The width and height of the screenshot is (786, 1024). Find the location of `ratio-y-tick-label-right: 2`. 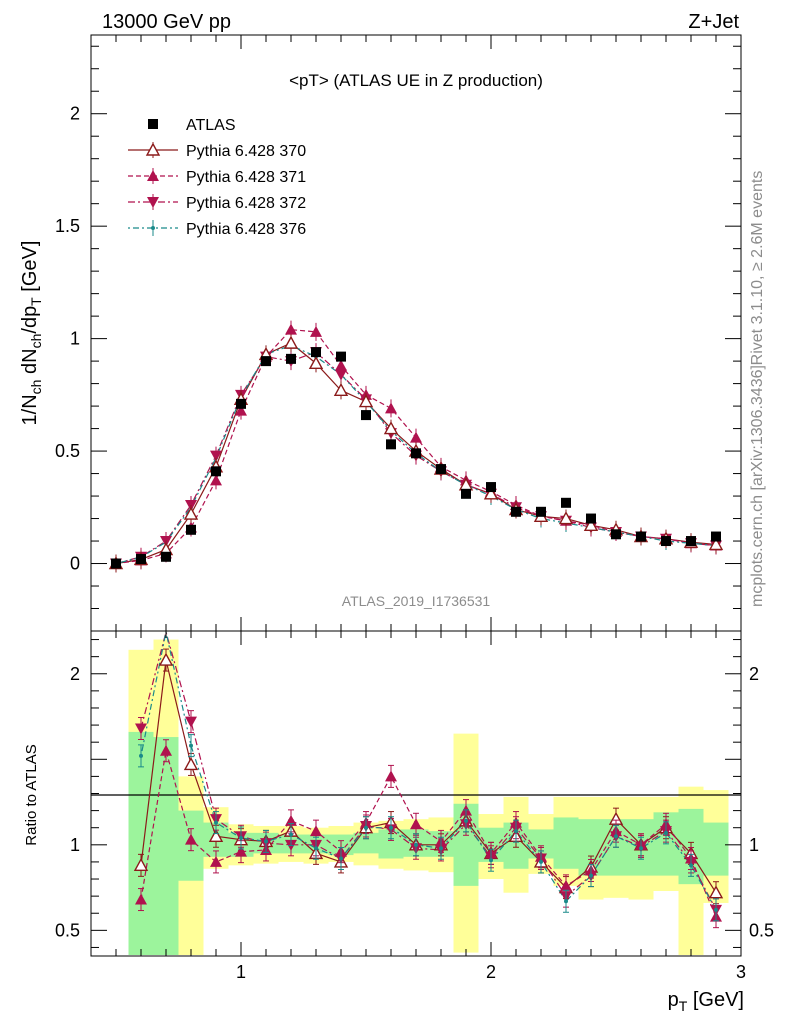

ratio-y-tick-label-right: 2 is located at coordinates (754, 674).